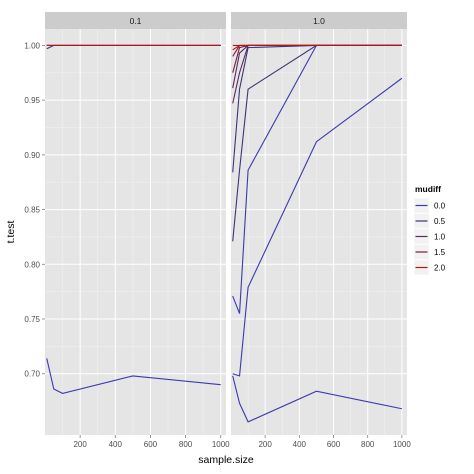 The image size is (474, 474). I want to click on y-axis-title: t.test, so click(11, 232).